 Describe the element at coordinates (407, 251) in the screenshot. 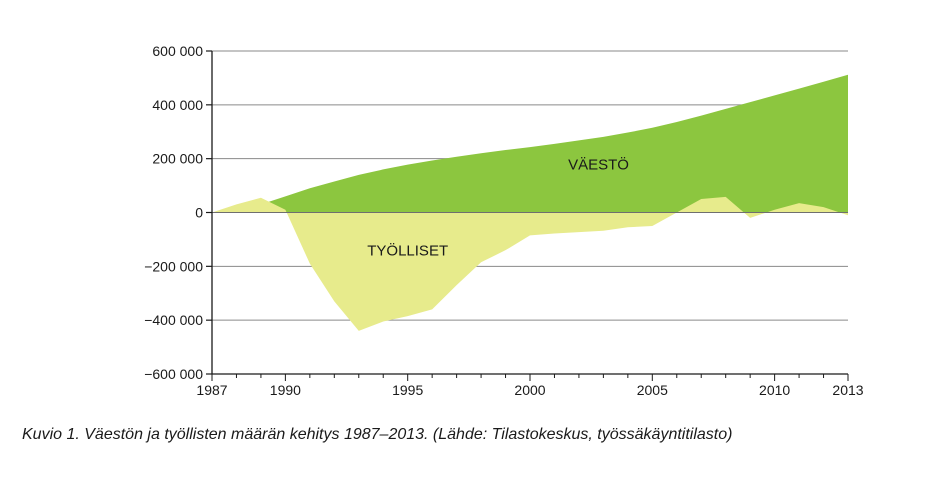

I see `series-label: TYÖLLISET` at that location.